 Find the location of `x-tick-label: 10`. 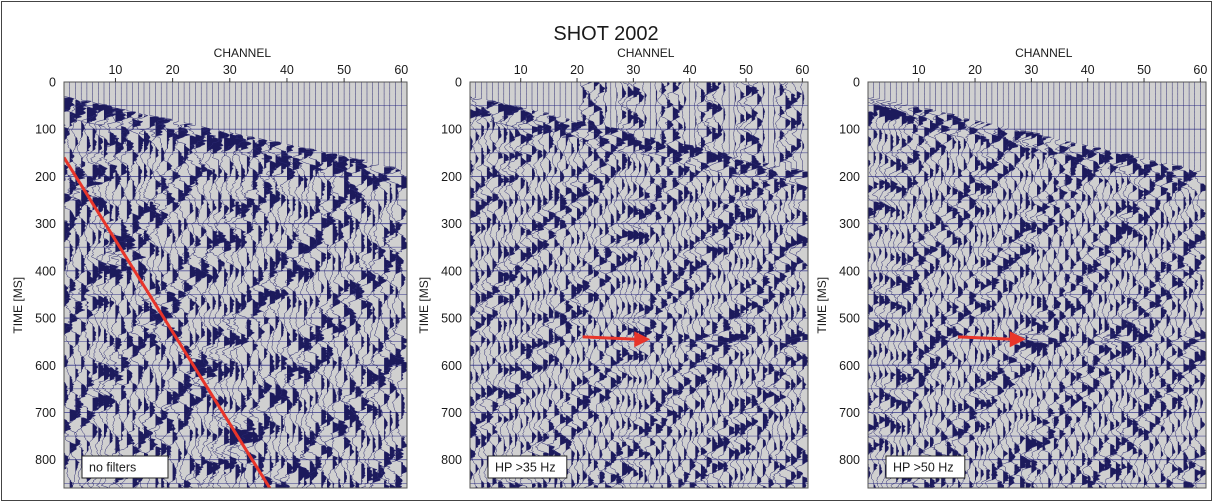

x-tick-label: 10 is located at coordinates (919, 70).